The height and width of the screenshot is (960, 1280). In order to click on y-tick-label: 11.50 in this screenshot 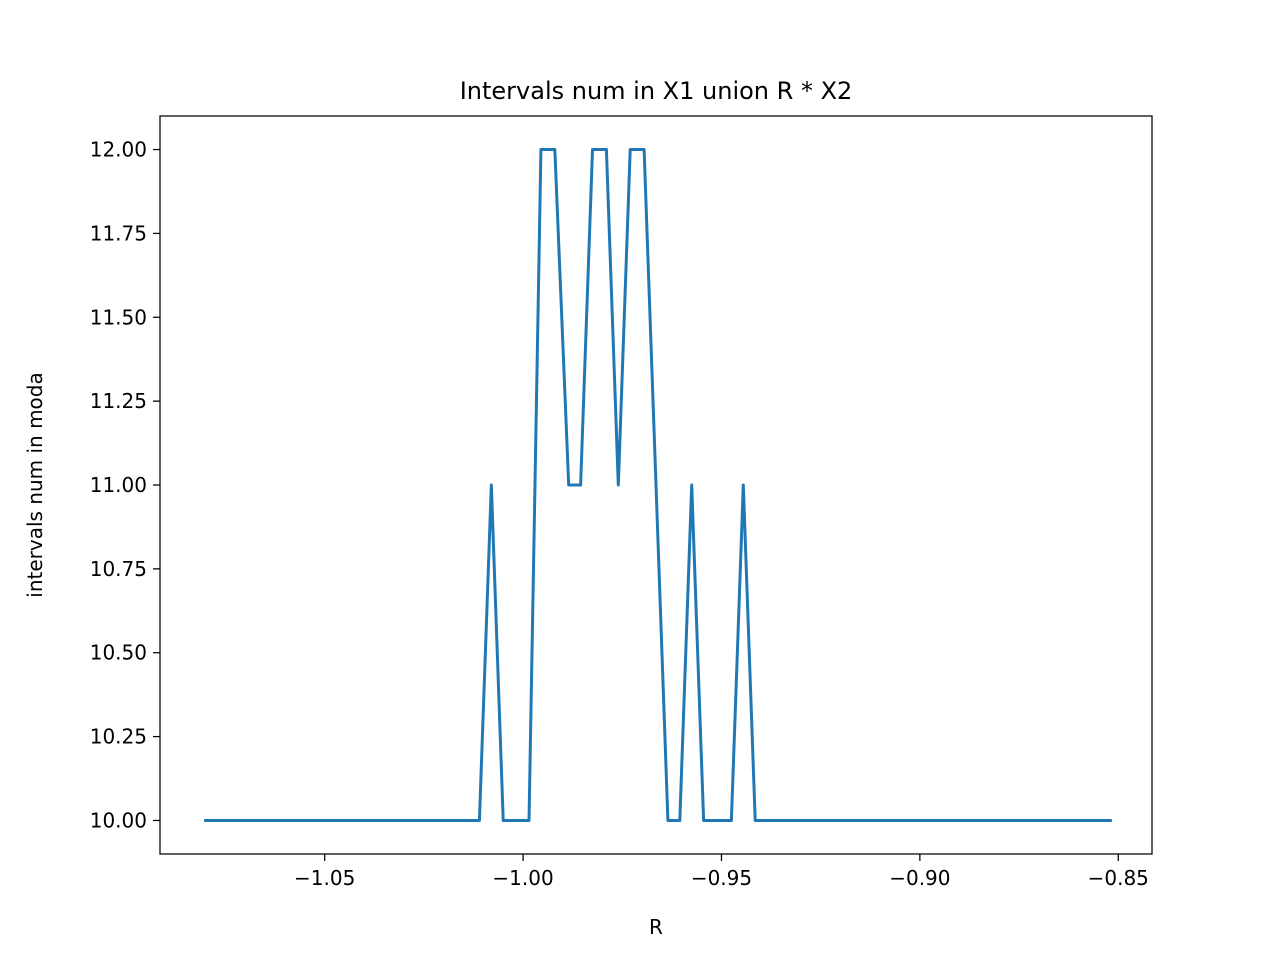, I will do `click(118, 317)`.